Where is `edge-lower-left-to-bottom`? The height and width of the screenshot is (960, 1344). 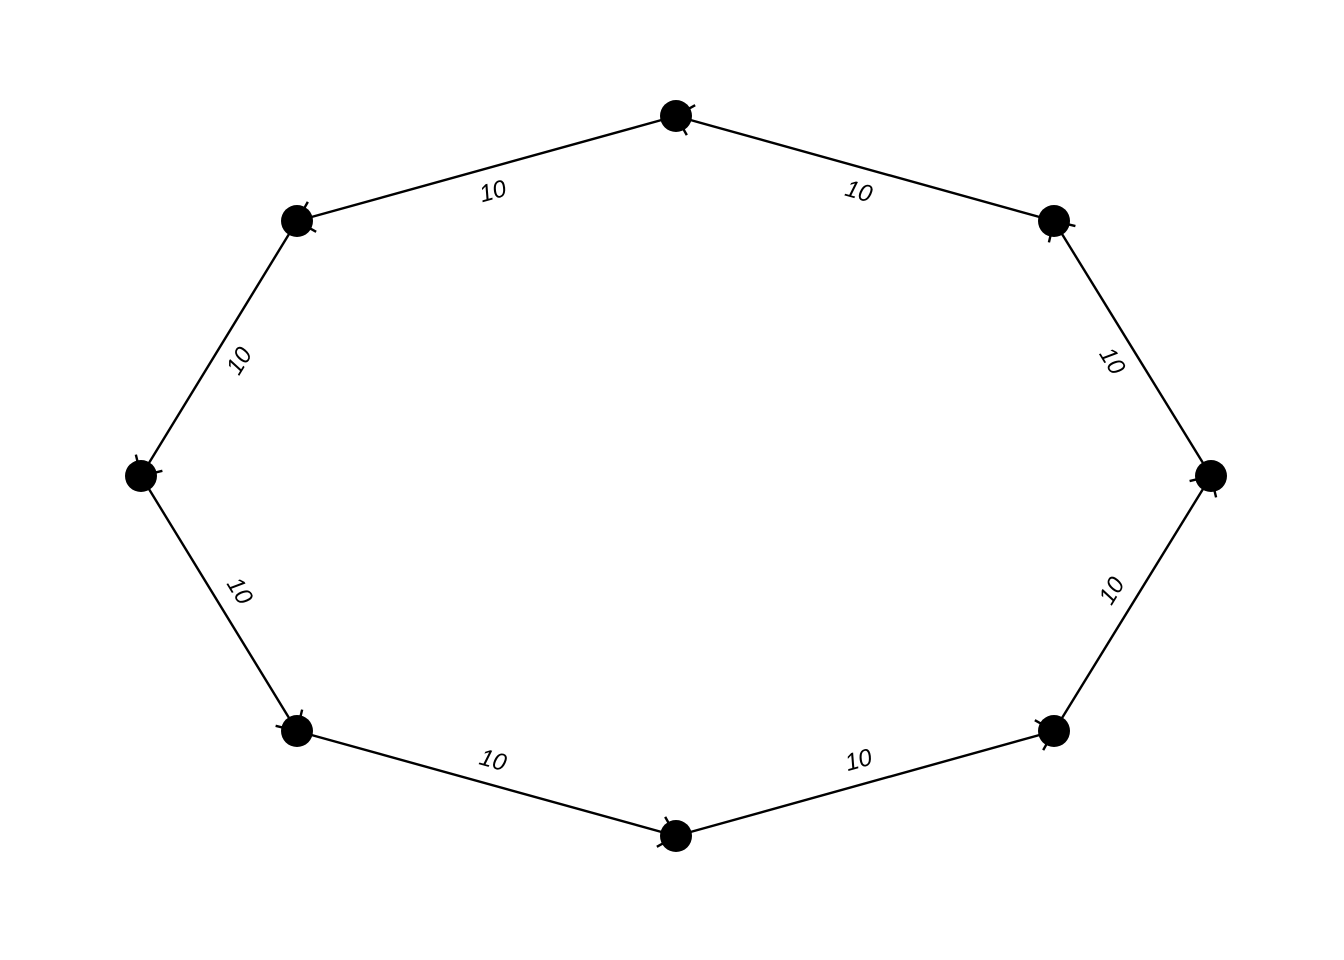 edge-lower-left-to-bottom is located at coordinates (486, 783).